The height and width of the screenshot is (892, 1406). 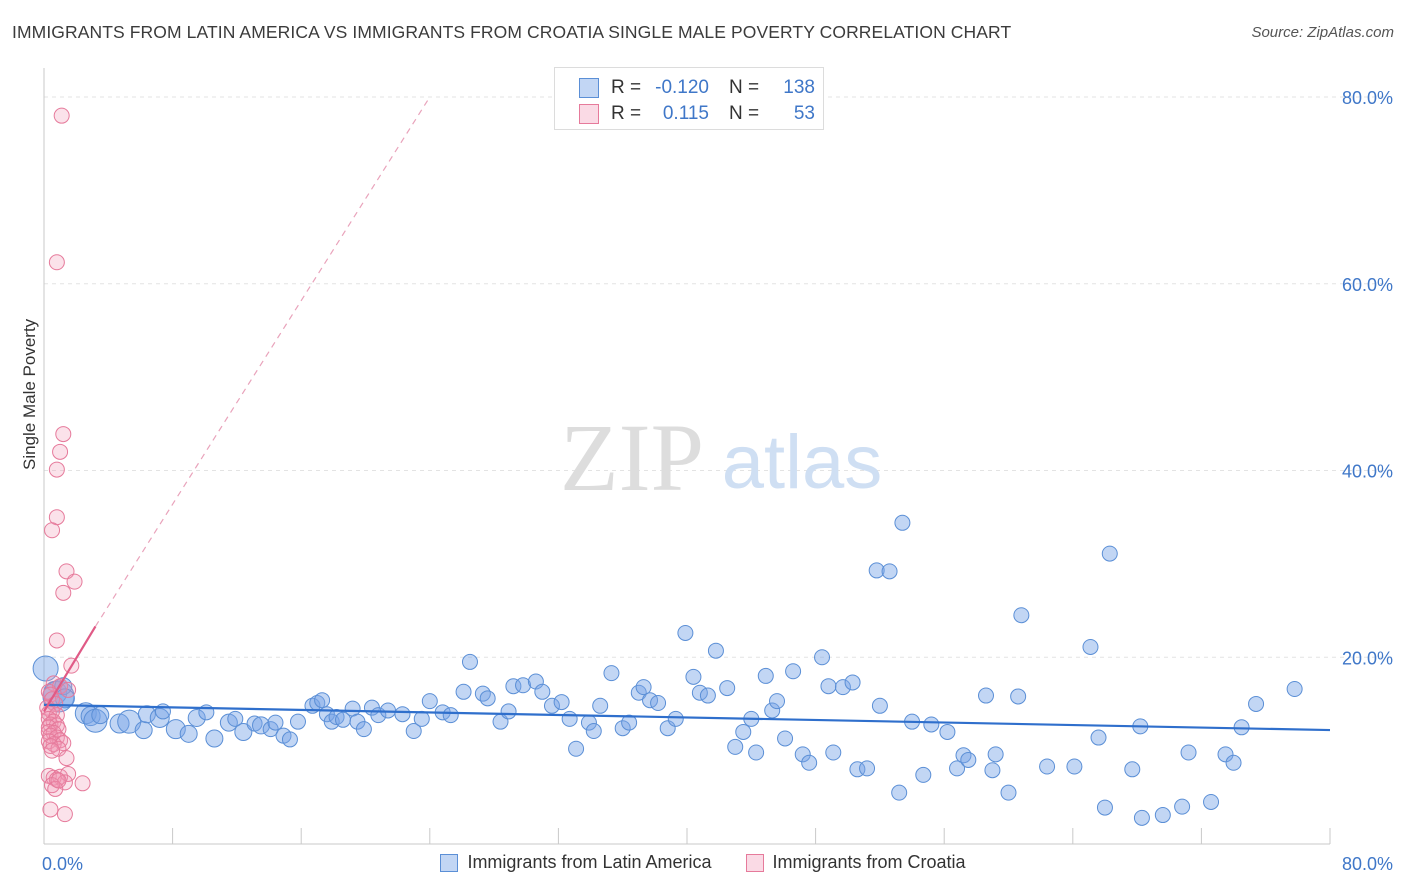 What do you see at coordinates (804, 113) in the screenshot?
I see `stats-n-value: 53` at bounding box center [804, 113].